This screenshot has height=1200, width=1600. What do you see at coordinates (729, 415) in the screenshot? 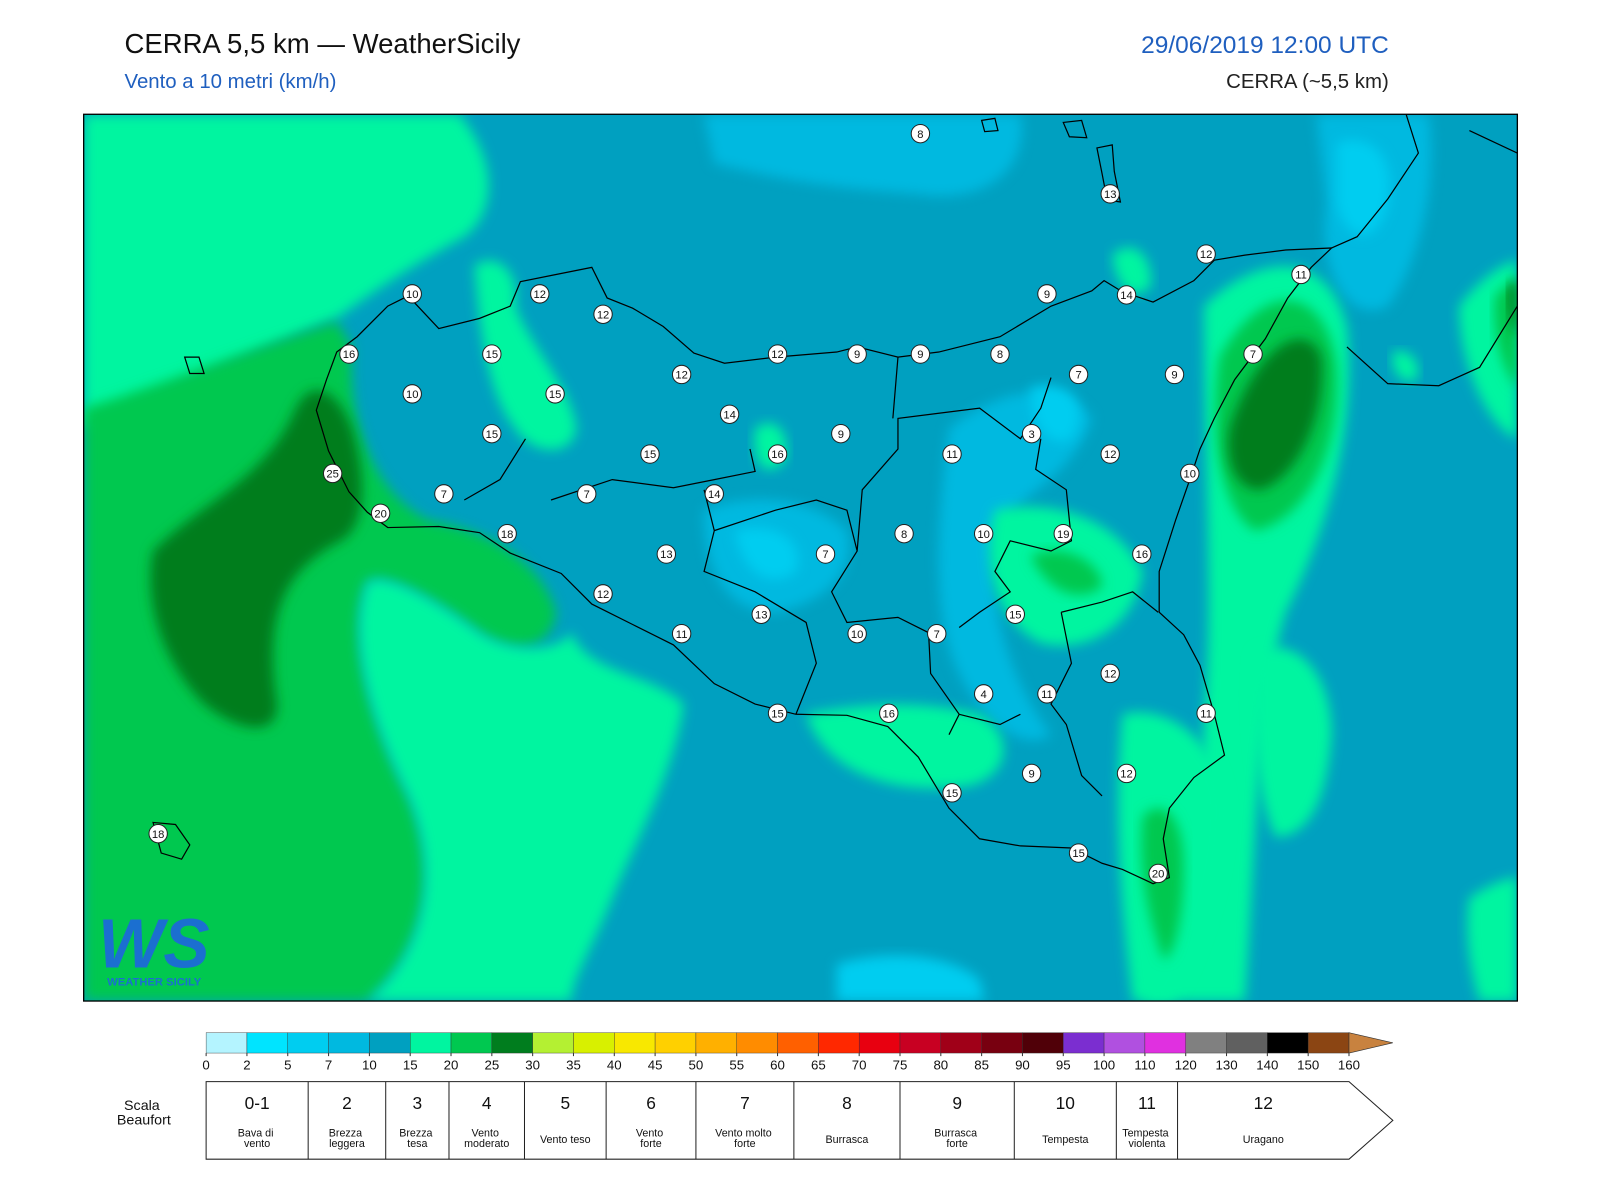
I see `station-value: 14` at bounding box center [729, 415].